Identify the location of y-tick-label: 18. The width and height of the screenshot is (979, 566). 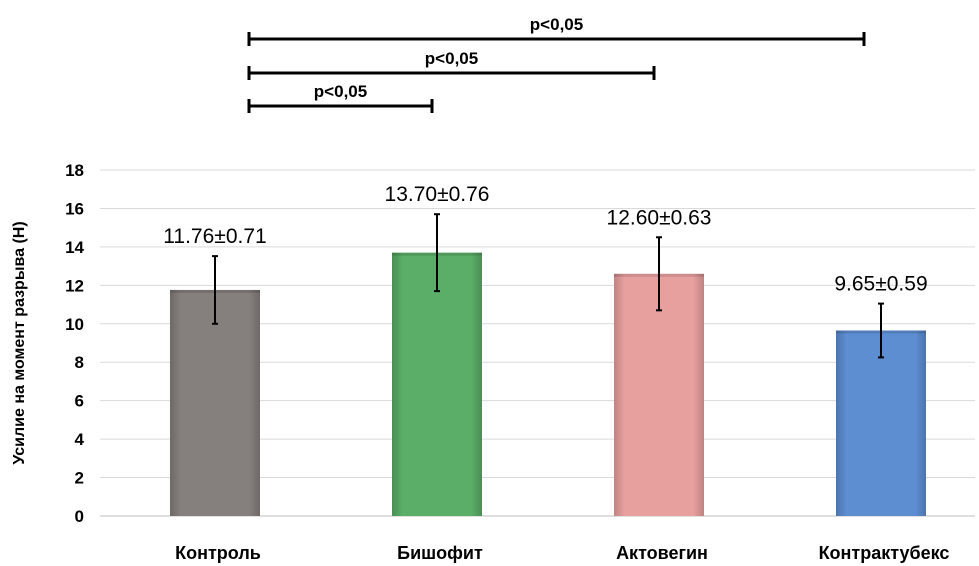
(74, 170).